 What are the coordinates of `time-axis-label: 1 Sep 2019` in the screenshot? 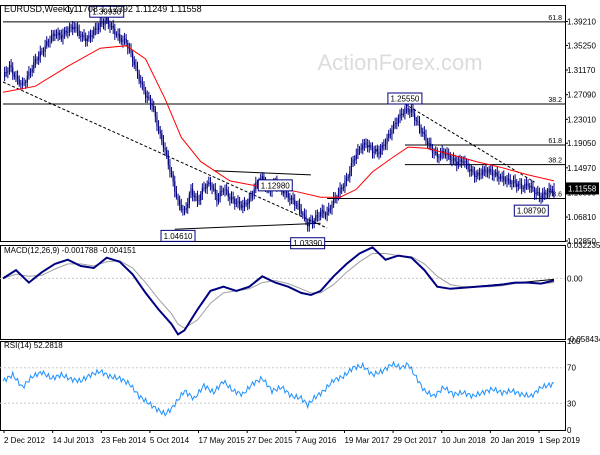 It's located at (559, 440).